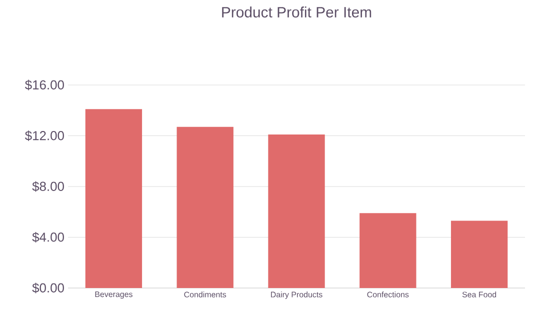 The height and width of the screenshot is (321, 533). I want to click on y-tick-label: $4.00, so click(48, 237).